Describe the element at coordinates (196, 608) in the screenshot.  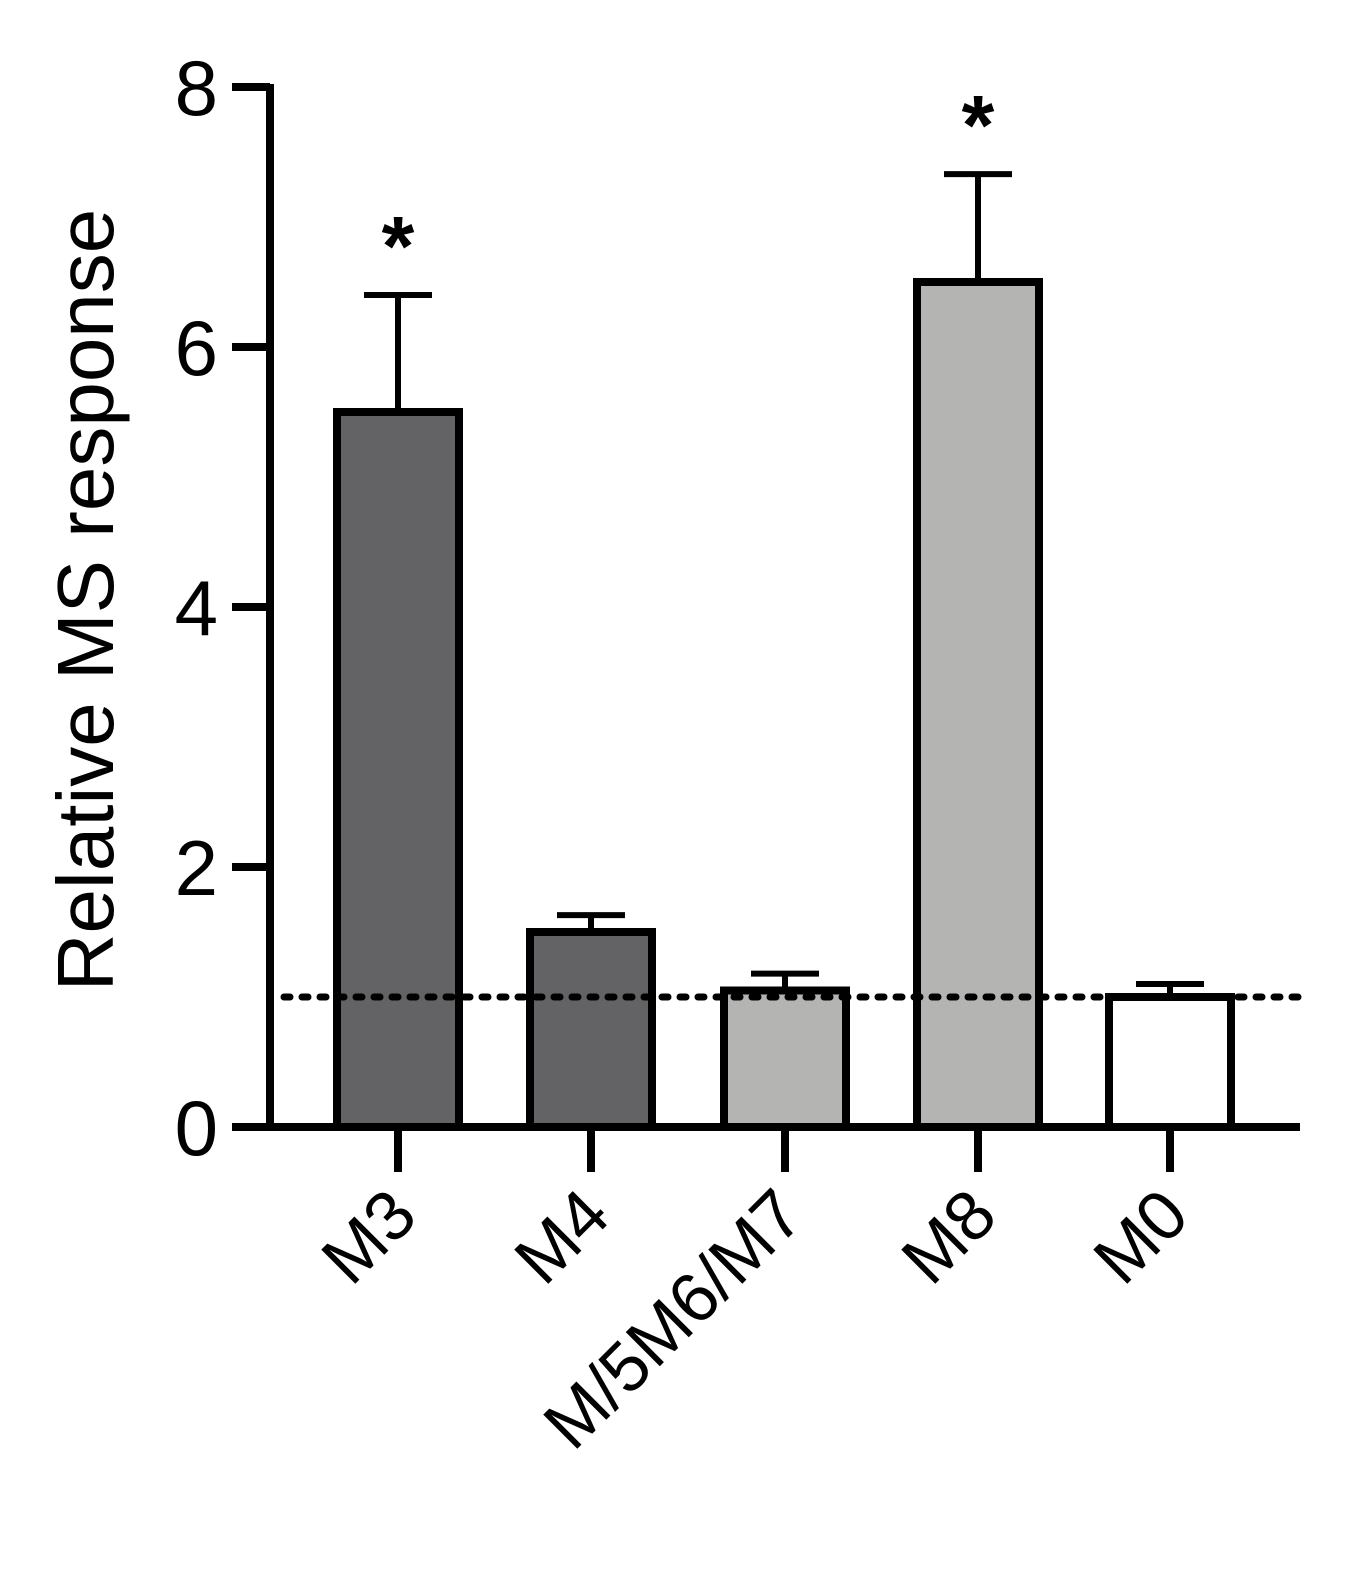
I see `y-tick-label-4: 4` at that location.